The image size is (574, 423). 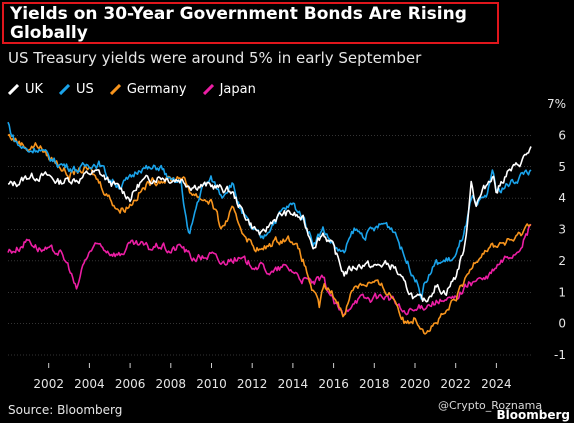 What do you see at coordinates (562, 198) in the screenshot?
I see `y-tick-label: 4` at bounding box center [562, 198].